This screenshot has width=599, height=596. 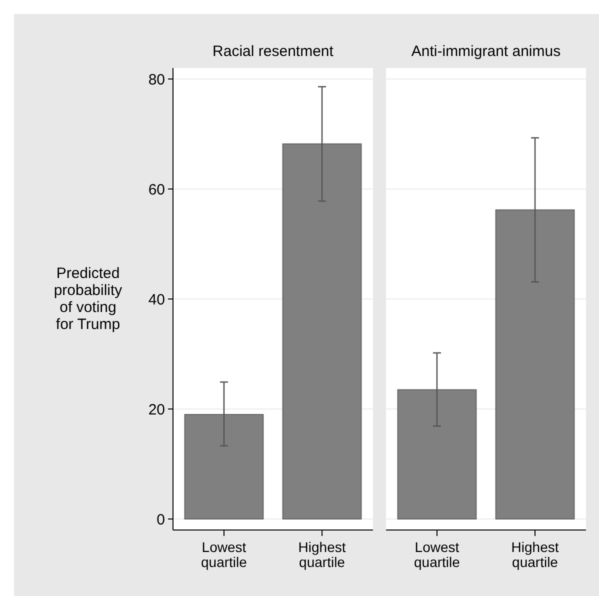 I want to click on chart-title: Anti-immigrant animus, so click(x=486, y=51).